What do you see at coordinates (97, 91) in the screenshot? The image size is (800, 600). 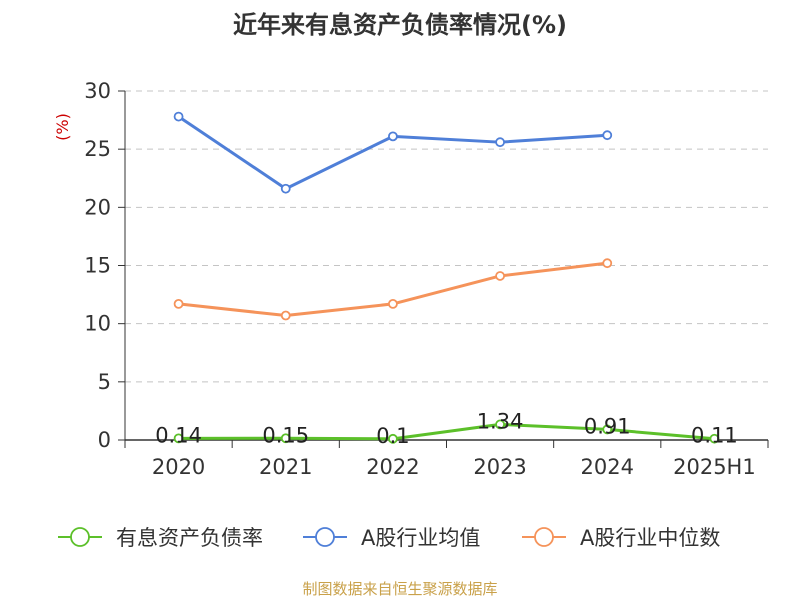 I see `y-tick-label: 30` at bounding box center [97, 91].